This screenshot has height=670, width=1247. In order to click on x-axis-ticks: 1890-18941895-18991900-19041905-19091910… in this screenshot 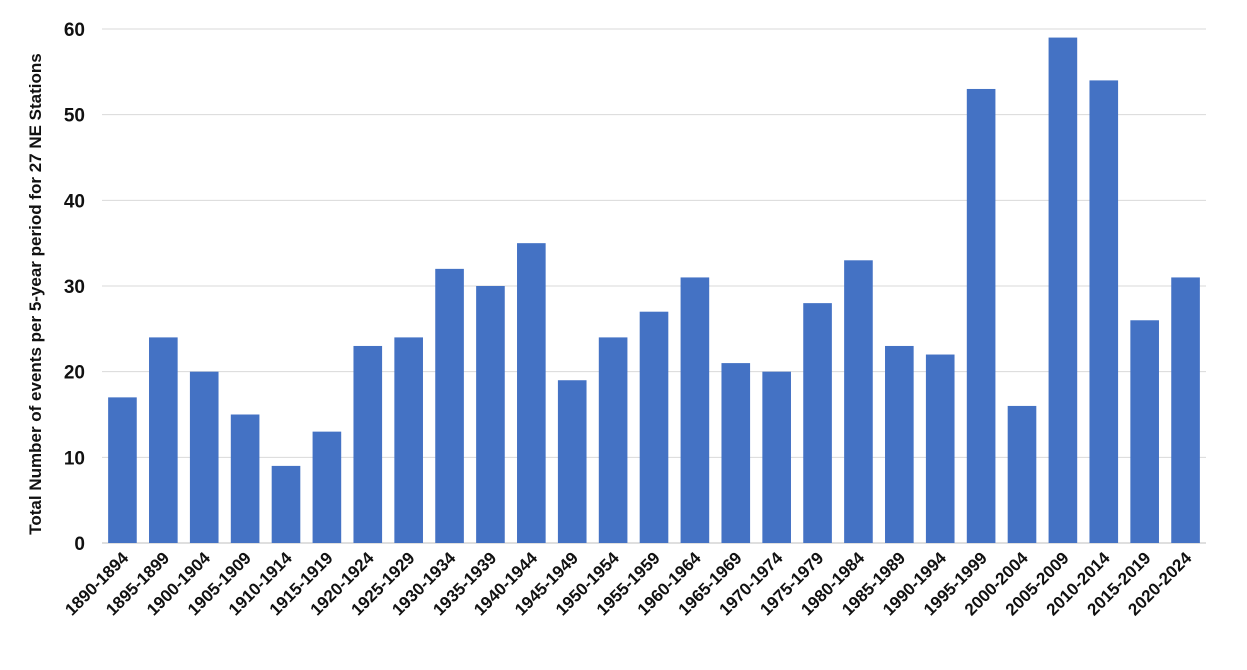, I will do `click(628, 583)`.